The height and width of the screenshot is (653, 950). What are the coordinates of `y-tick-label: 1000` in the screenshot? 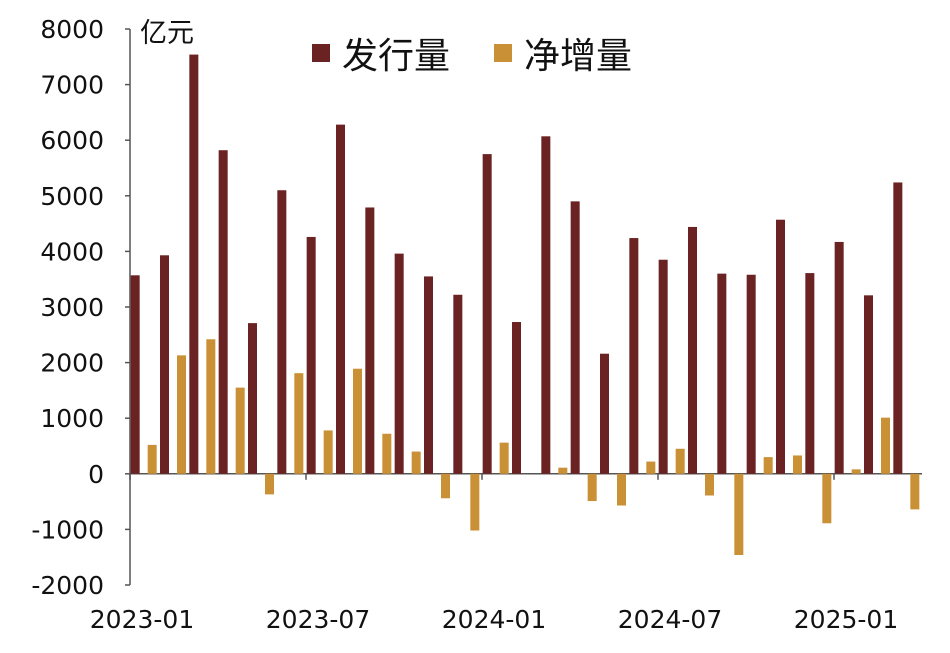 It's located at (72, 418).